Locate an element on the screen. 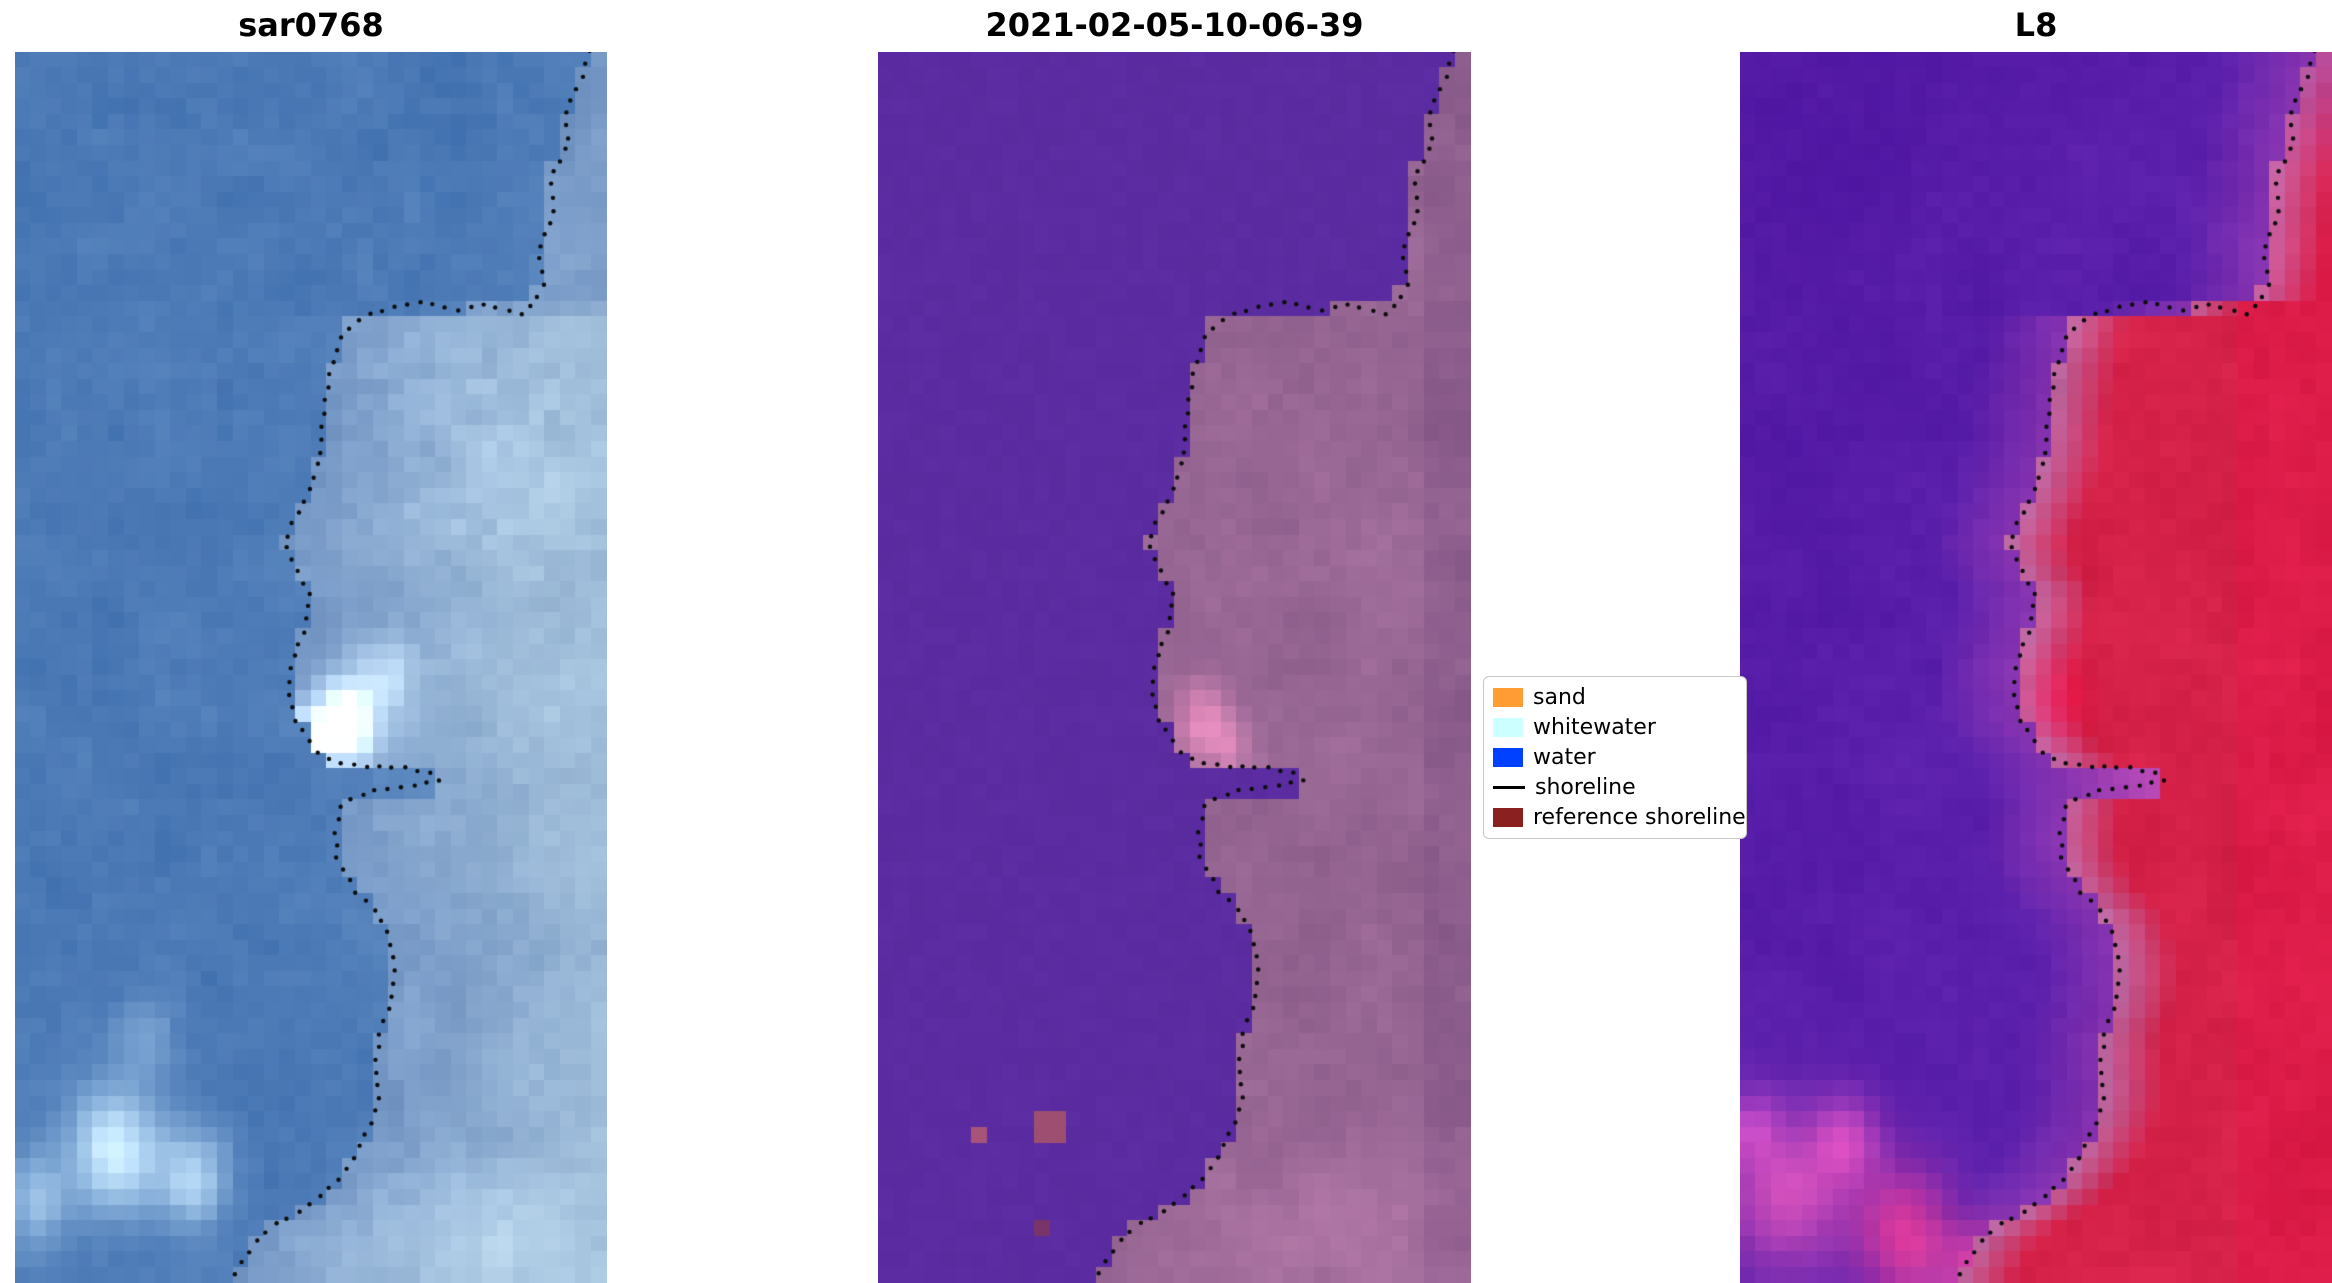  panel-title-l8: L8 is located at coordinates (2036, 25).